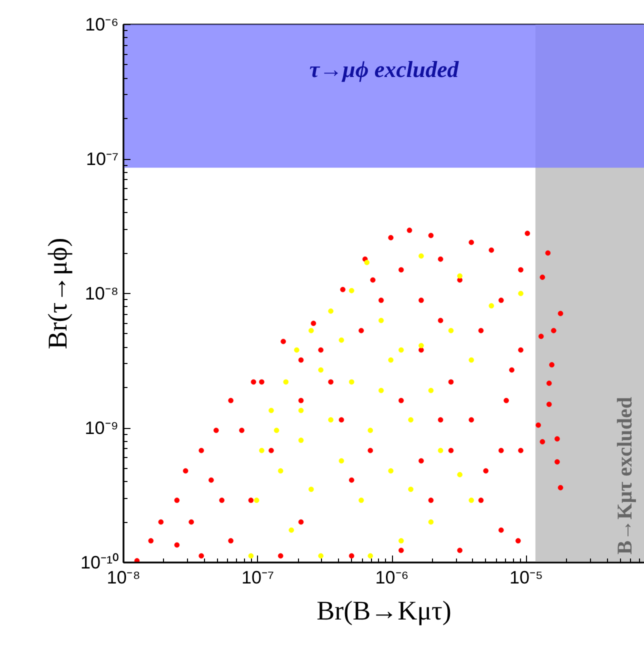  I want to click on x-tick-label: 10⁻⁵, so click(526, 578).